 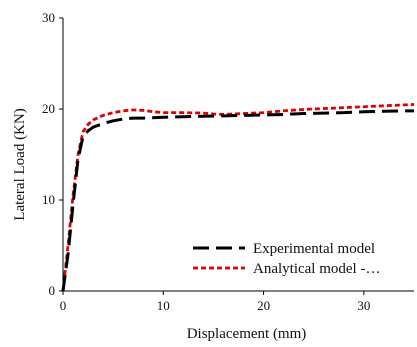 I want to click on x-axis-title: Displacement (mm), so click(x=247, y=334).